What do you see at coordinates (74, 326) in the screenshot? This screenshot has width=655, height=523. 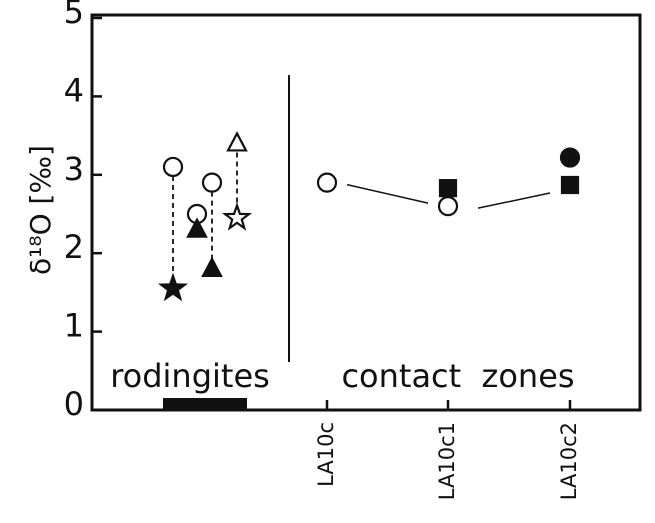 I see `y-tick-label: 1` at bounding box center [74, 326].